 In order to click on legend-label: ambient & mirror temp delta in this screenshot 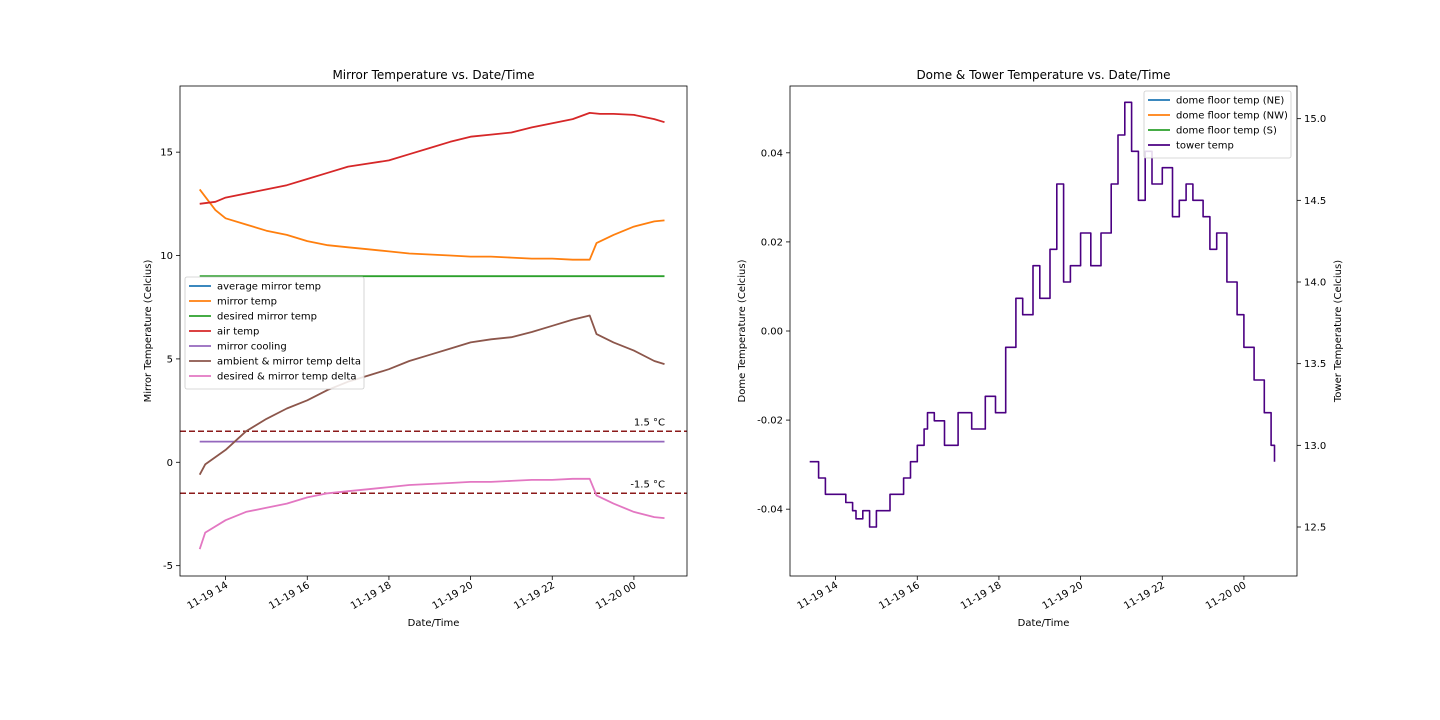, I will do `click(289, 362)`.